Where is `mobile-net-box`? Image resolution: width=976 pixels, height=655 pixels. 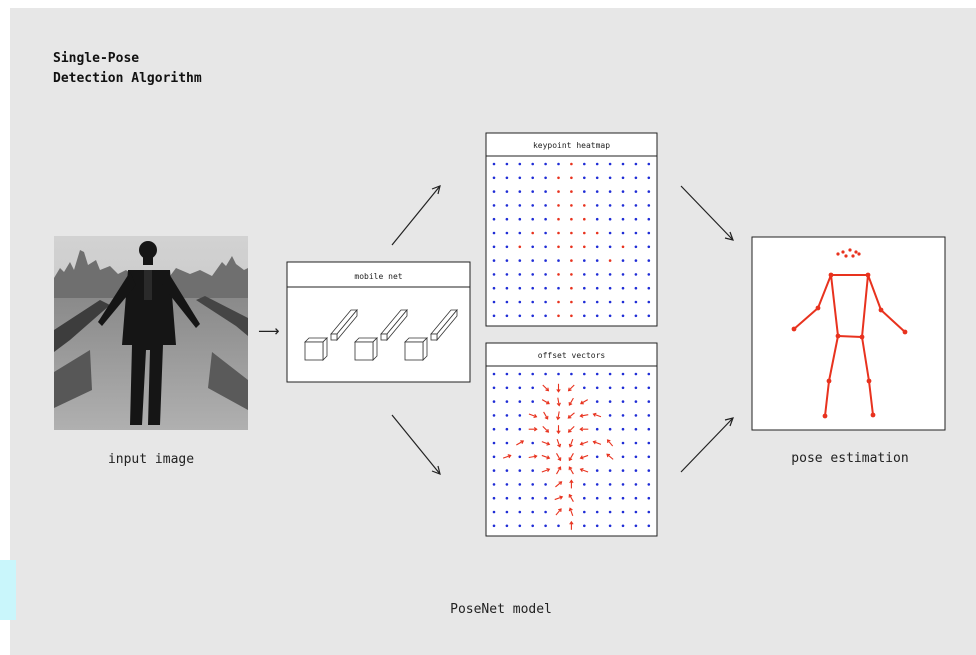
mobile-net-box is located at coordinates (378, 322).